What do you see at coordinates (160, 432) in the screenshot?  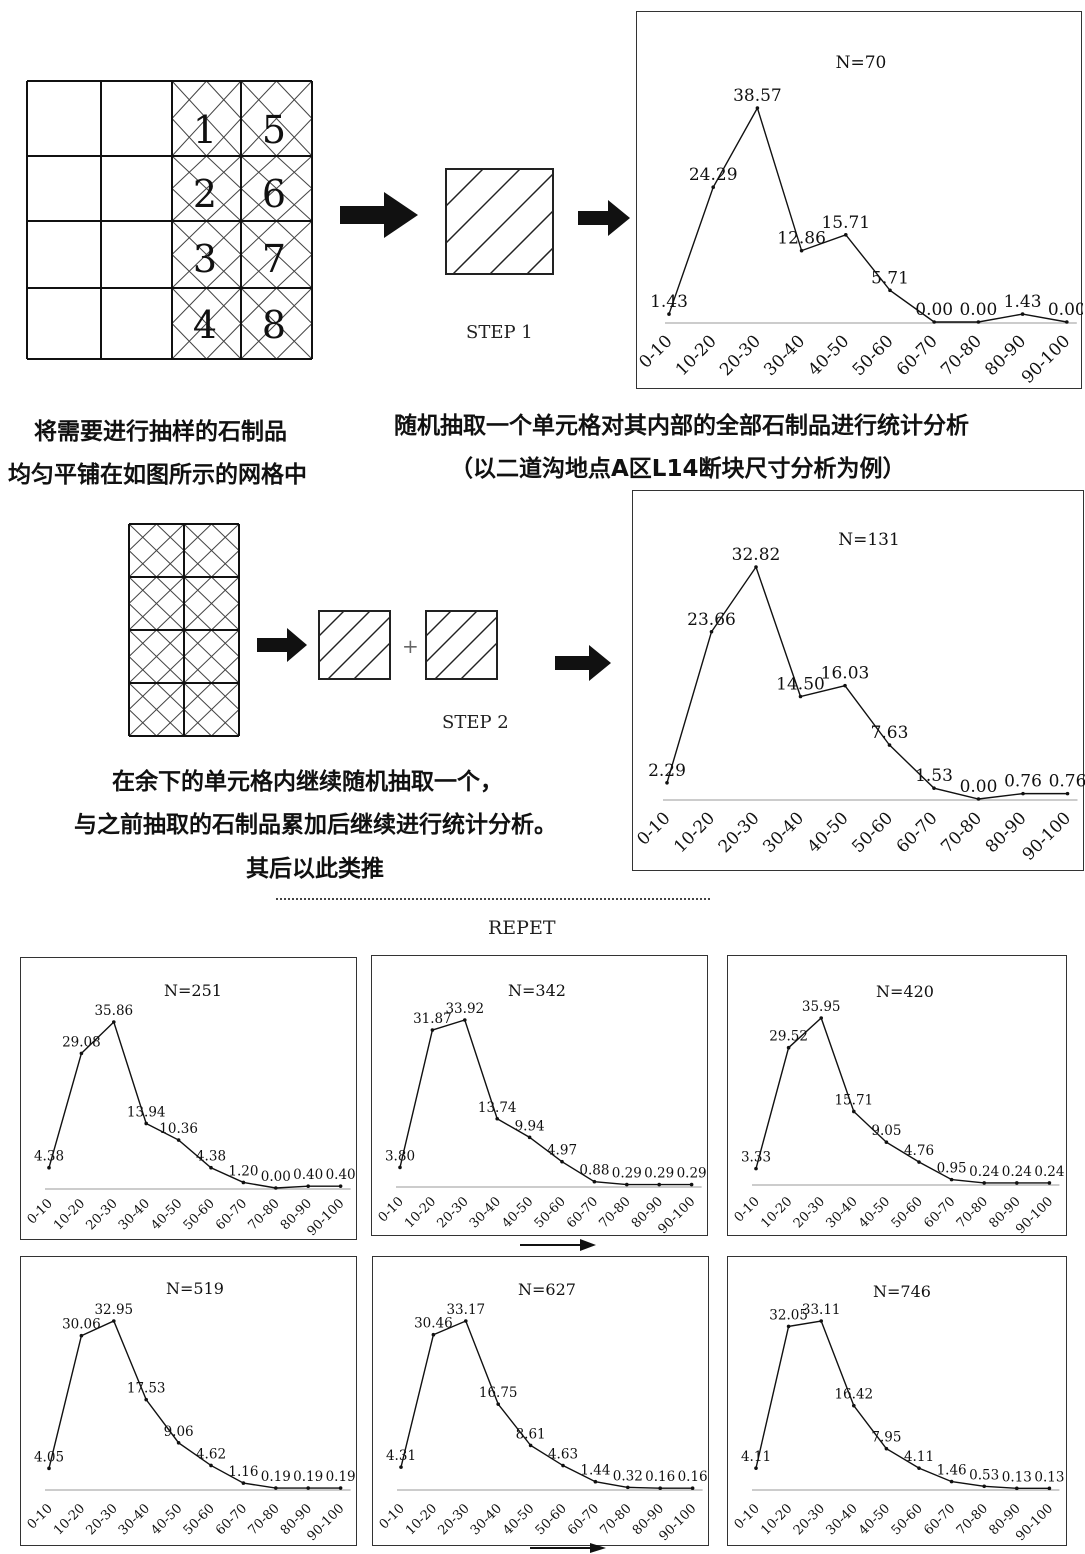 I see `caption-left-1: 将需要进行抽样的石制品` at bounding box center [160, 432].